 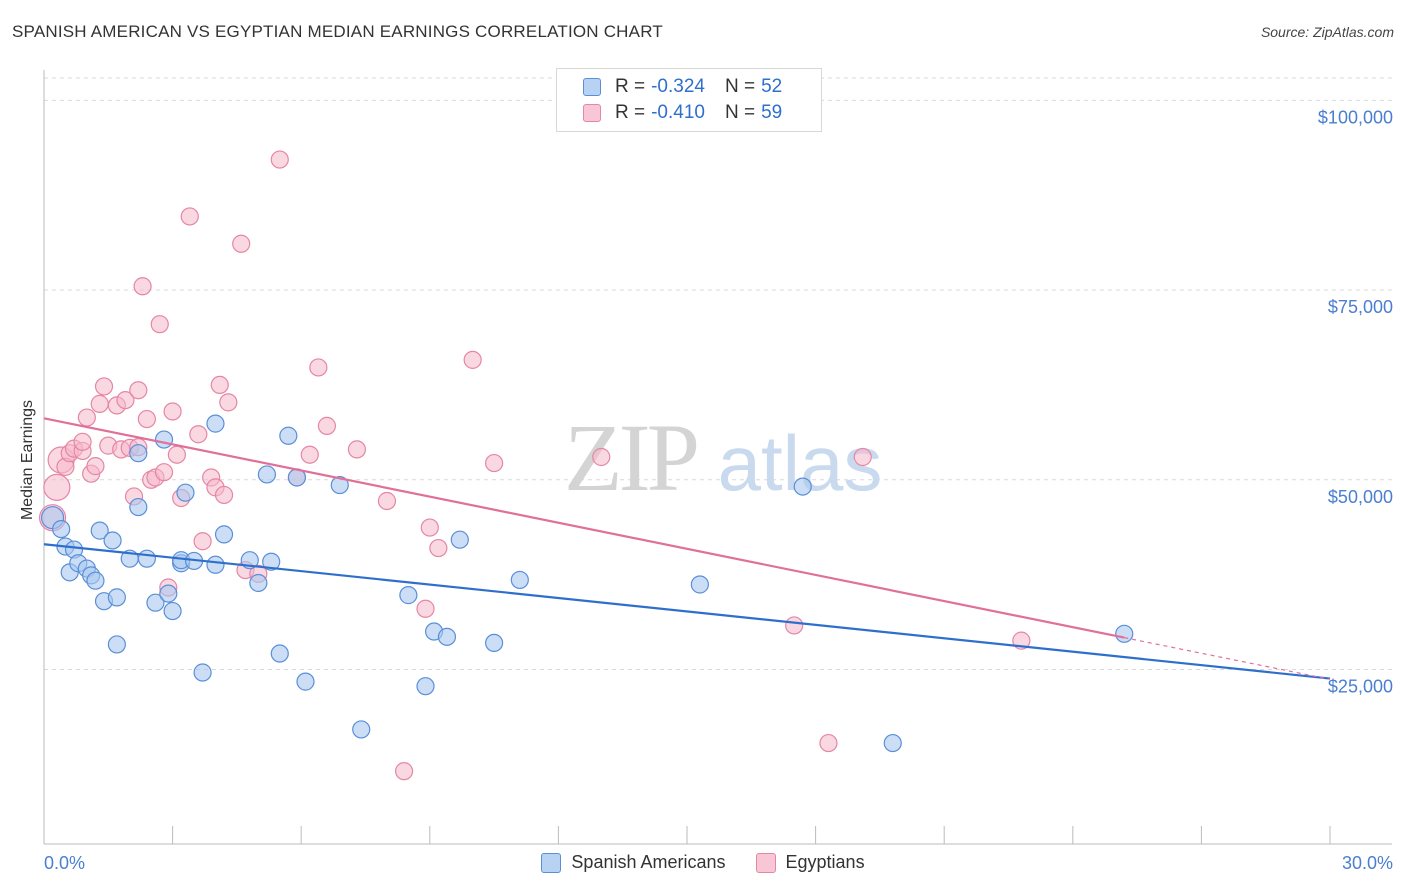 I want to click on source-label: Source: ZipAtlas.com, so click(x=1327, y=32).